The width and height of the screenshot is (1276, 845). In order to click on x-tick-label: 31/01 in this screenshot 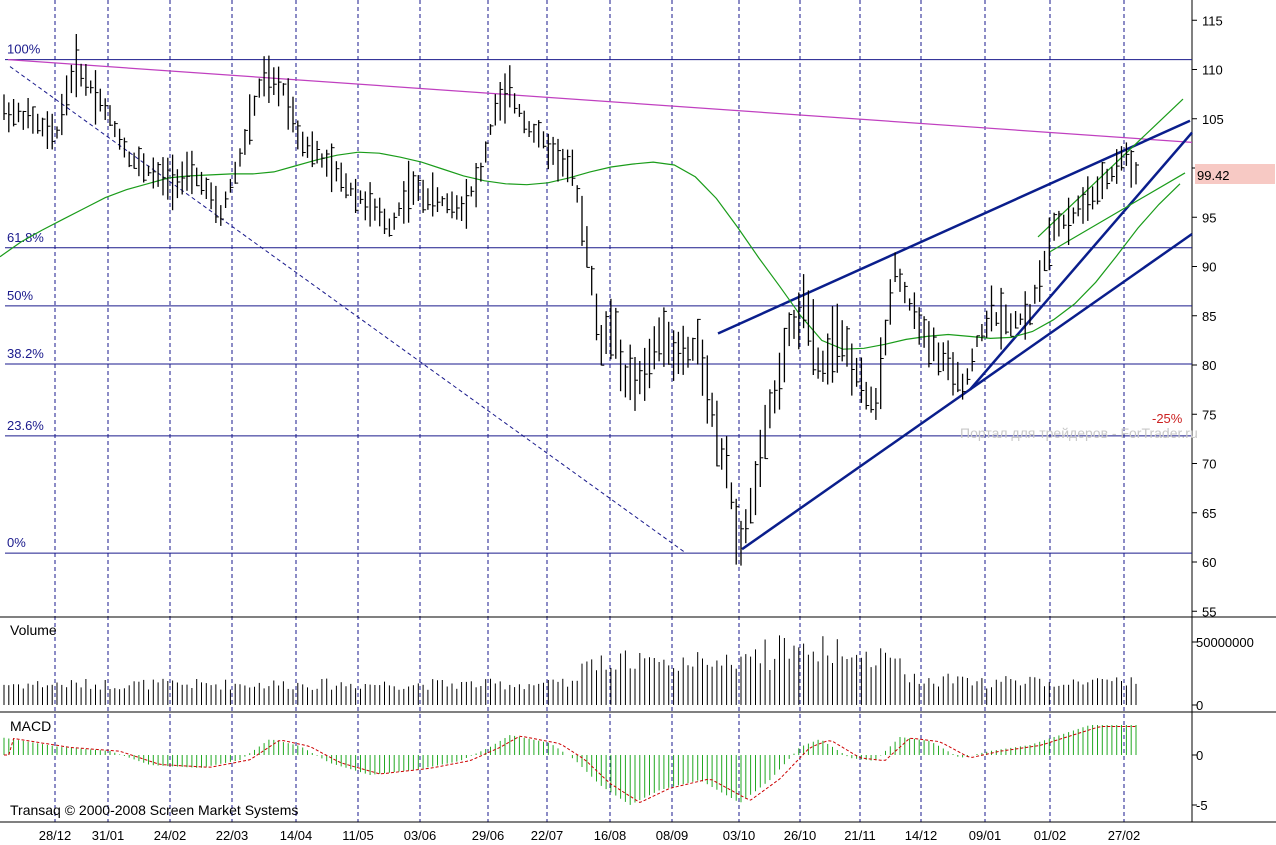, I will do `click(108, 835)`.